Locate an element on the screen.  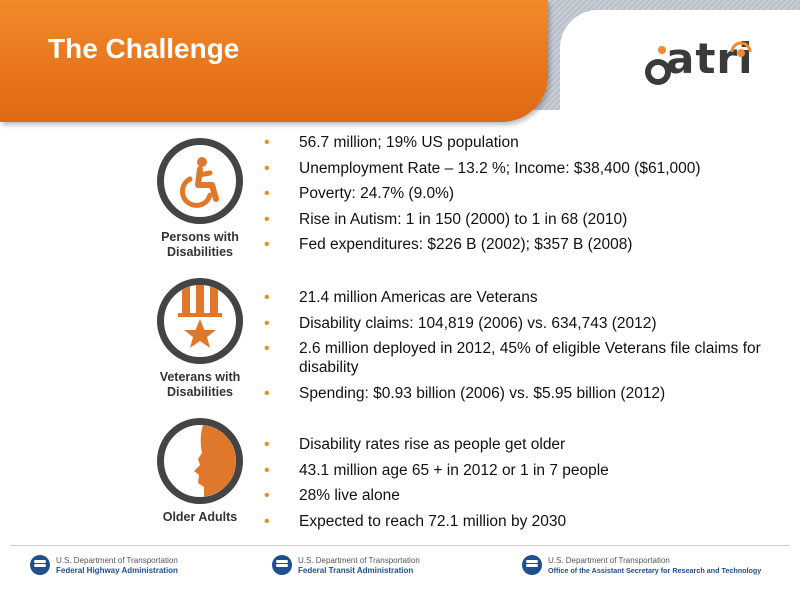
logo-panel is located at coordinates (680, 60).